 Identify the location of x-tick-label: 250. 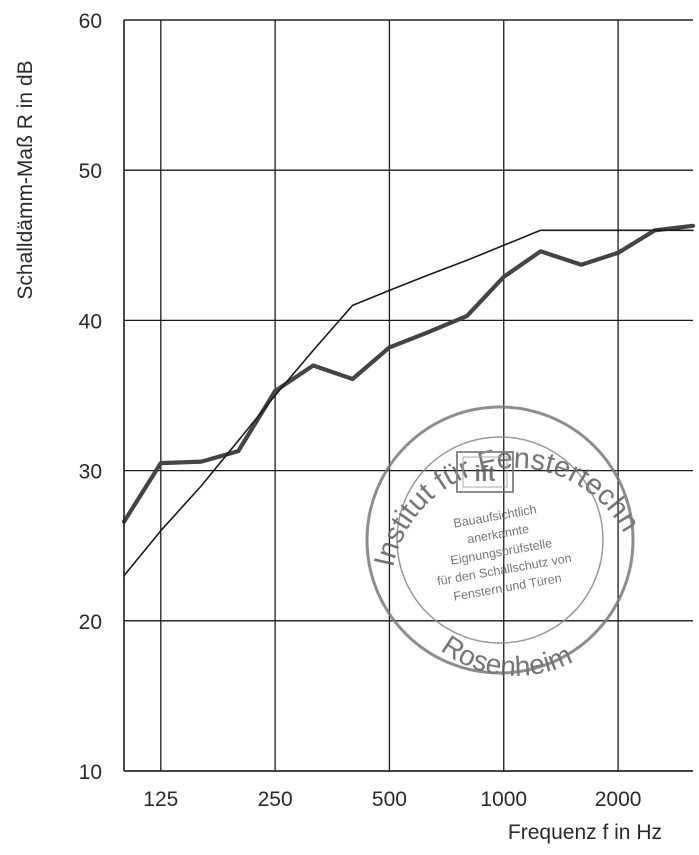
(275, 799).